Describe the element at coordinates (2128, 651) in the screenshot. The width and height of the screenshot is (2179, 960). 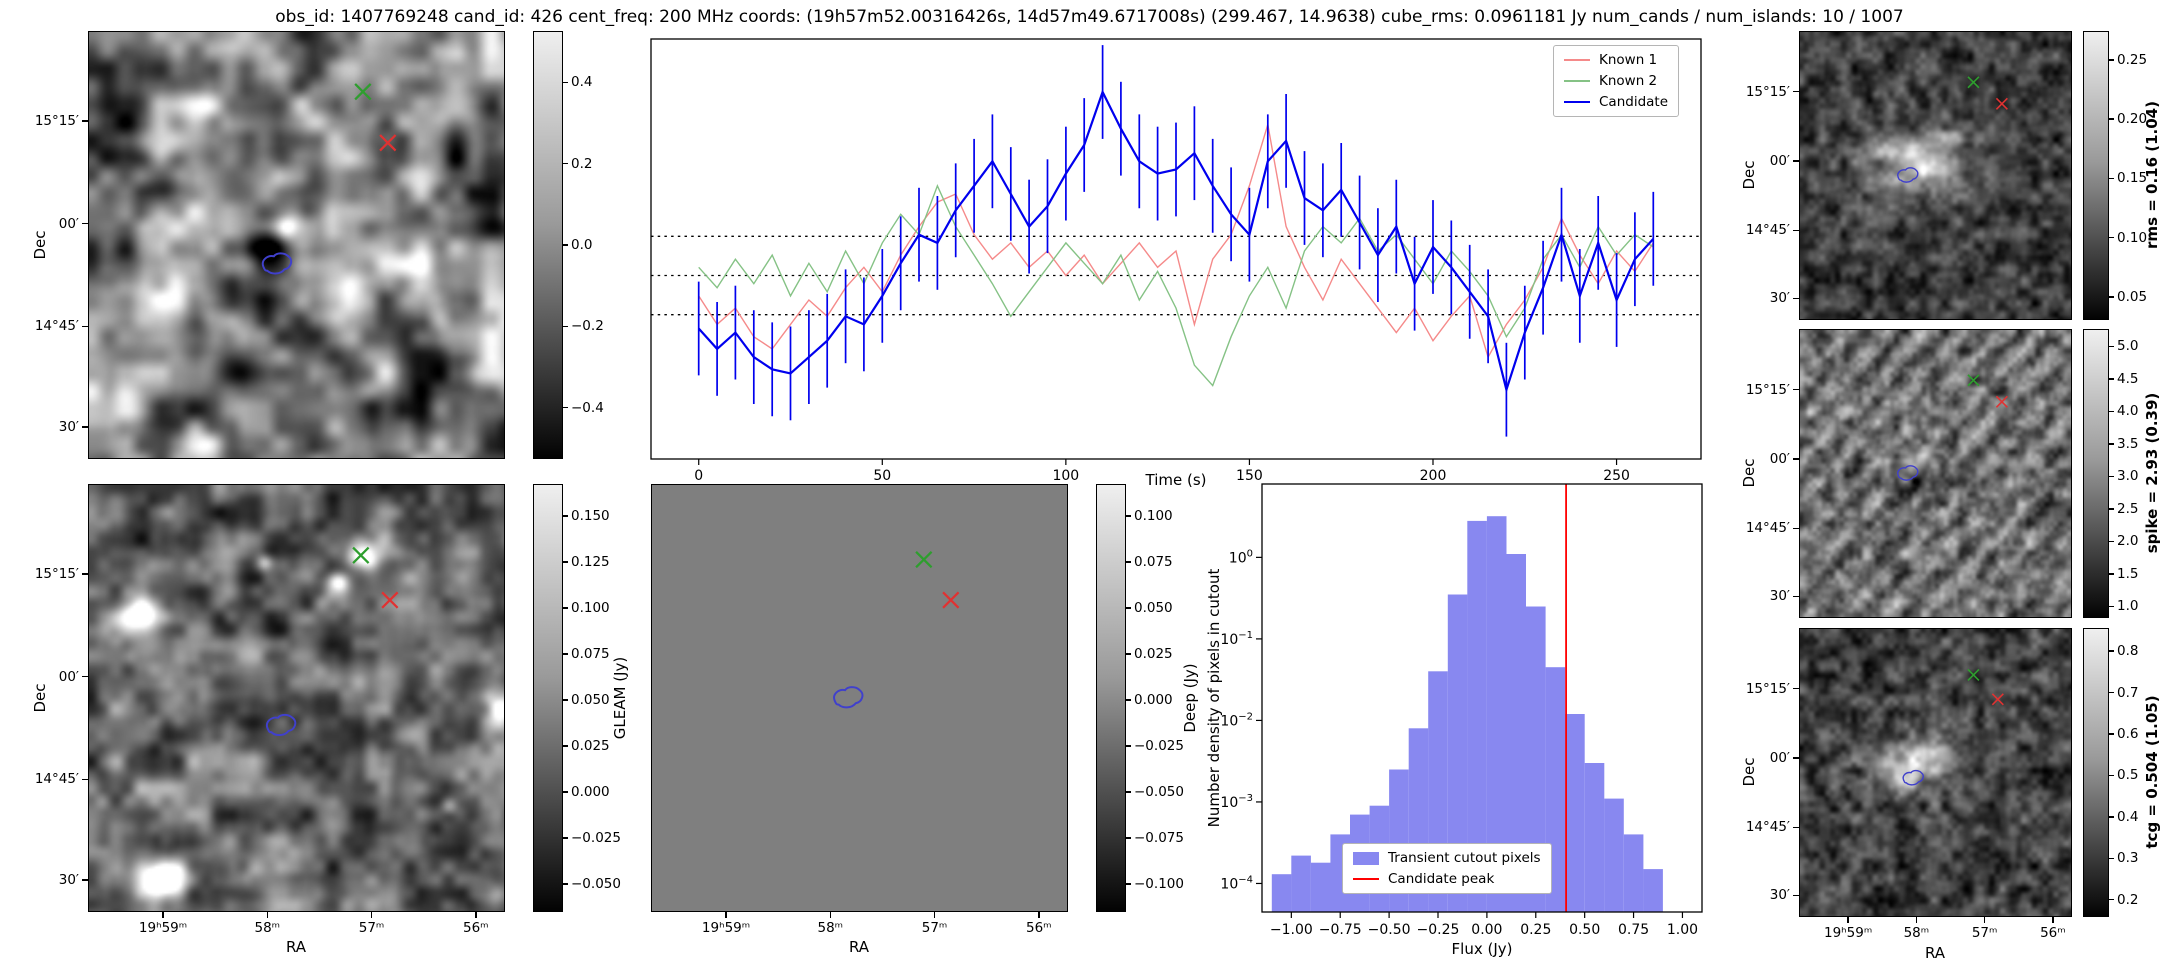
I see `colorbar-tick-label: 0.8` at that location.